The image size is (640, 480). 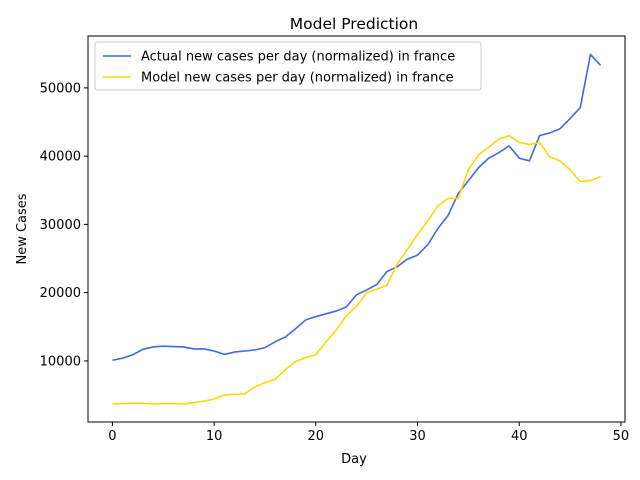 What do you see at coordinates (112, 436) in the screenshot?
I see `x-tick-label: 0` at bounding box center [112, 436].